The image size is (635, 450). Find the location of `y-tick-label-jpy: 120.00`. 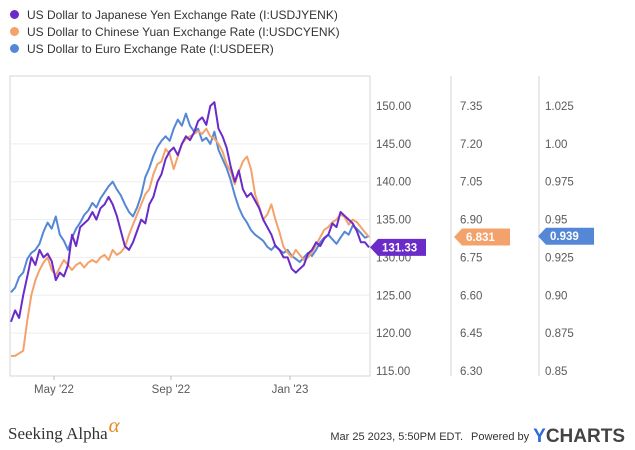

y-tick-label-jpy: 120.00 is located at coordinates (393, 334).